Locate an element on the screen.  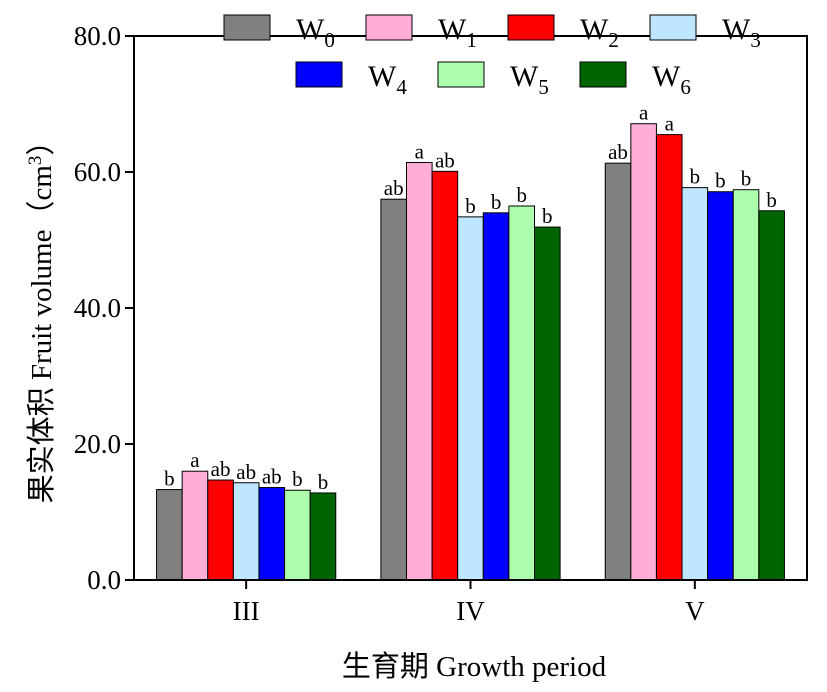
x-ticks: III IV V is located at coordinates (469, 603).